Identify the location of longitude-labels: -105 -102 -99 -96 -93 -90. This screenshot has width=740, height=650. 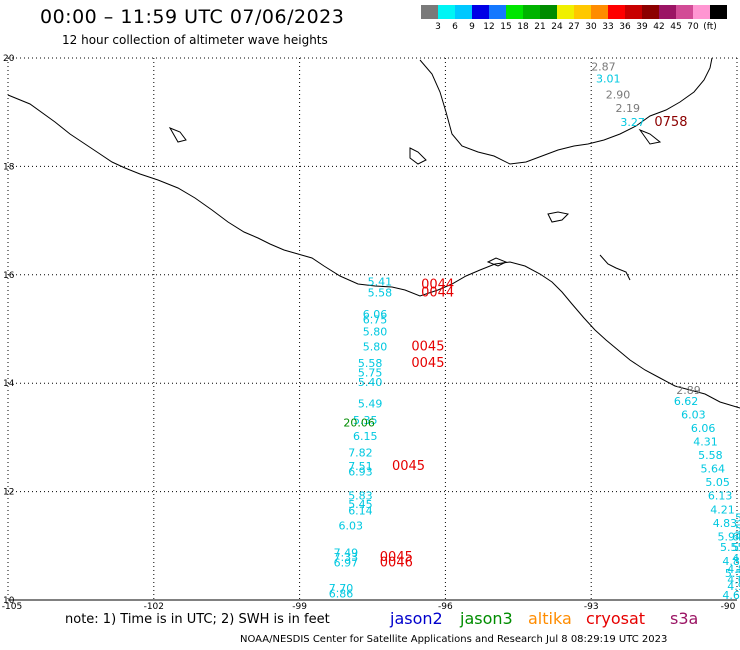
(369, 606).